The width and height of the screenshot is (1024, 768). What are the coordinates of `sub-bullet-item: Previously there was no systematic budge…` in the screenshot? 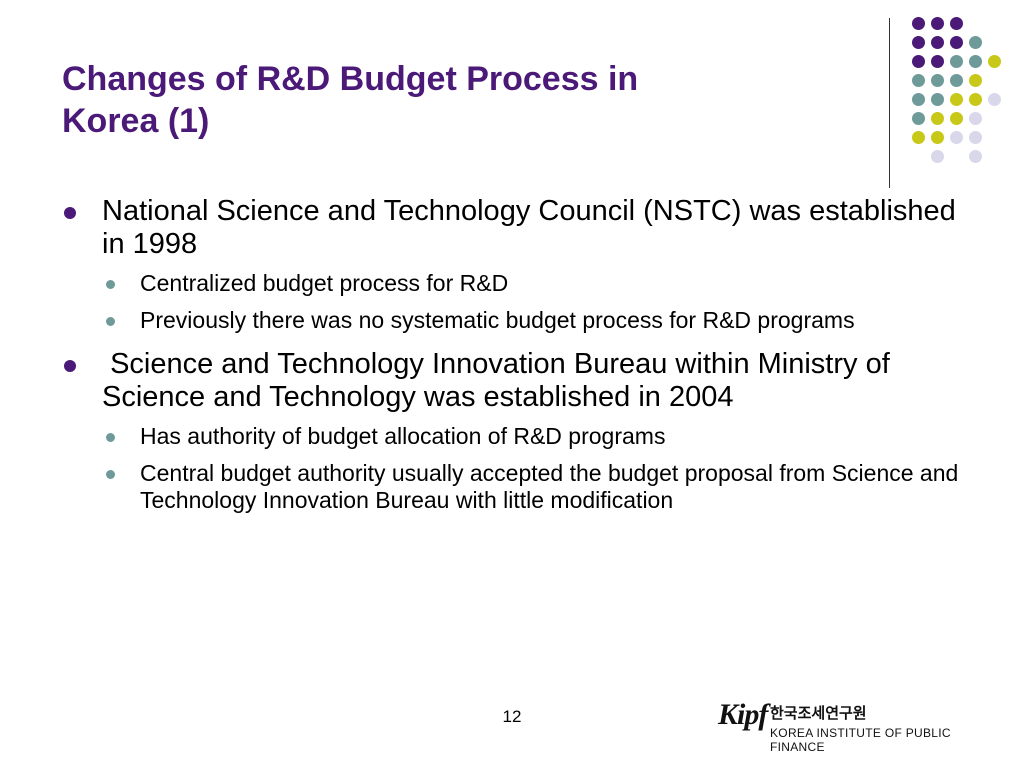 It's located at (522, 320).